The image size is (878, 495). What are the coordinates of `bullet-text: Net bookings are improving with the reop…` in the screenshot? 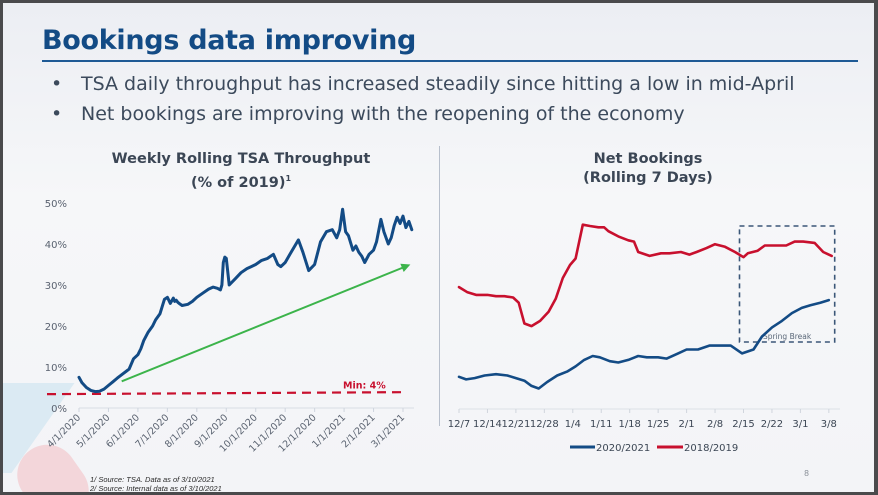 It's located at (383, 114).